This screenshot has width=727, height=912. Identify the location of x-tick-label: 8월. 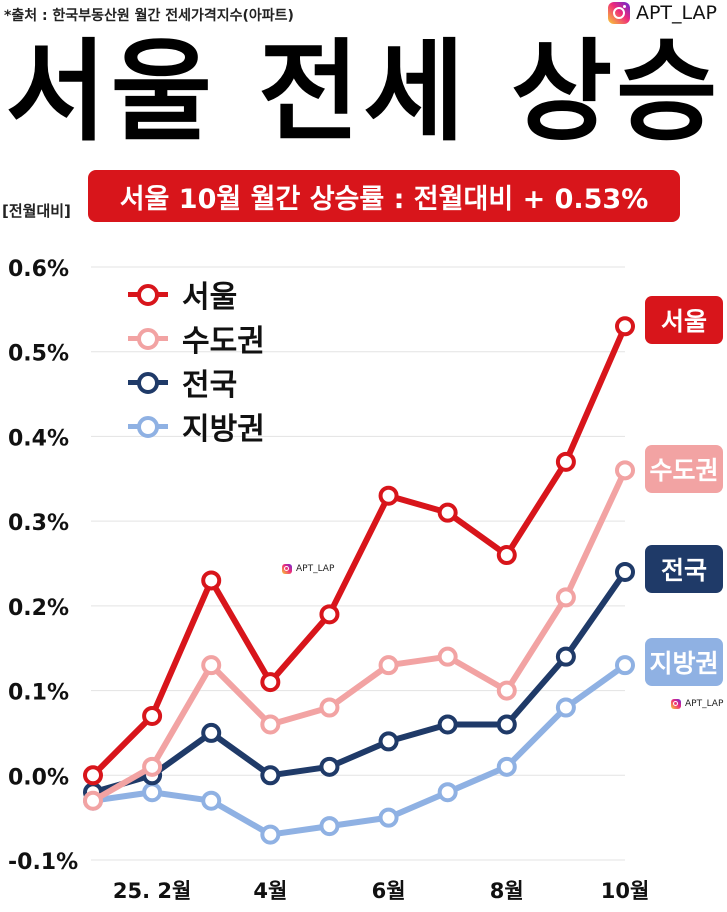
(507, 891).